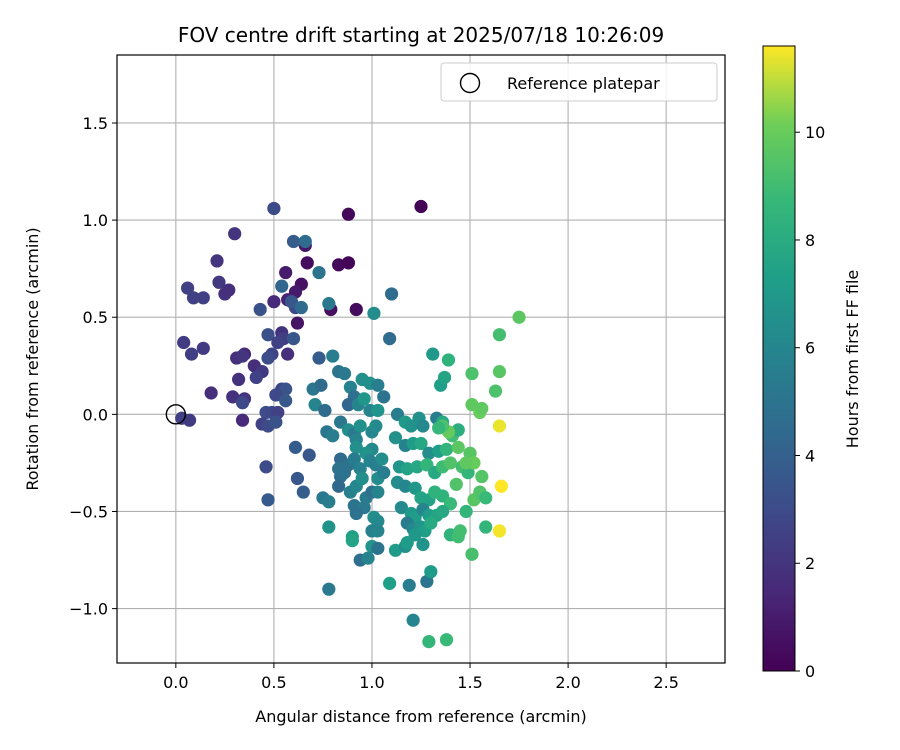 This screenshot has width=900, height=750. I want to click on x-tick-label: 0.0, so click(175, 682).